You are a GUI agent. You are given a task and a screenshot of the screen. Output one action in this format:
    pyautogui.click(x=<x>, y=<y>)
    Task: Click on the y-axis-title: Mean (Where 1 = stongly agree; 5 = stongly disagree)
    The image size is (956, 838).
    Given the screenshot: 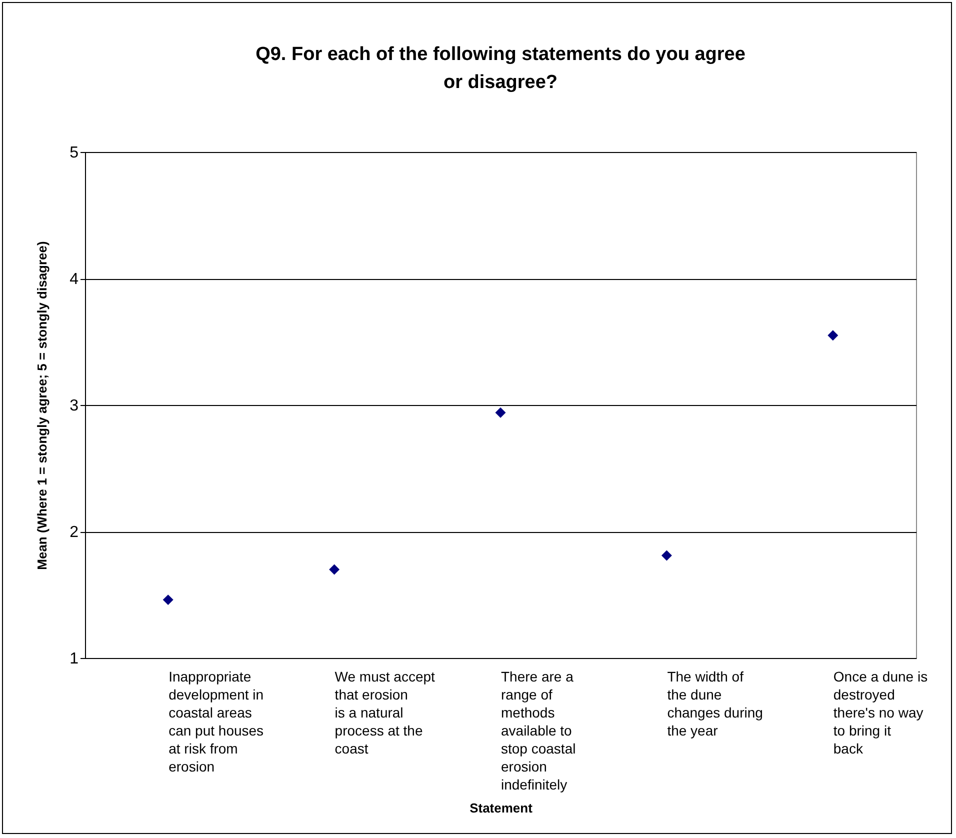 What is the action you would take?
    pyautogui.click(x=42, y=405)
    